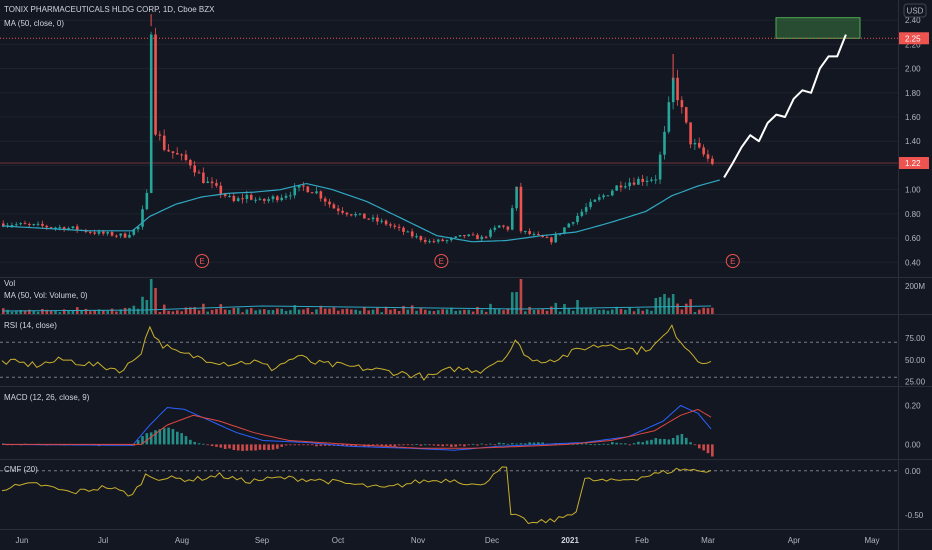 The image size is (932, 550). What do you see at coordinates (9, 283) in the screenshot?
I see `volume-title: Vol` at bounding box center [9, 283].